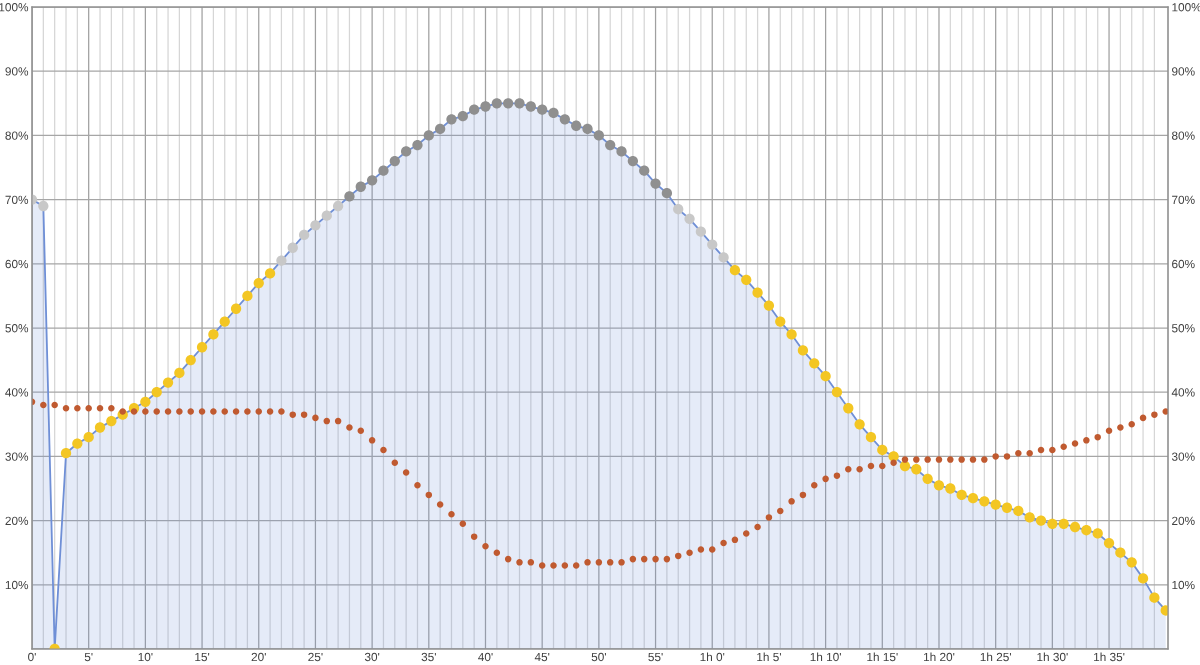 This screenshot has width=1200, height=665. I want to click on y-tick-label: 50%, so click(17, 328).